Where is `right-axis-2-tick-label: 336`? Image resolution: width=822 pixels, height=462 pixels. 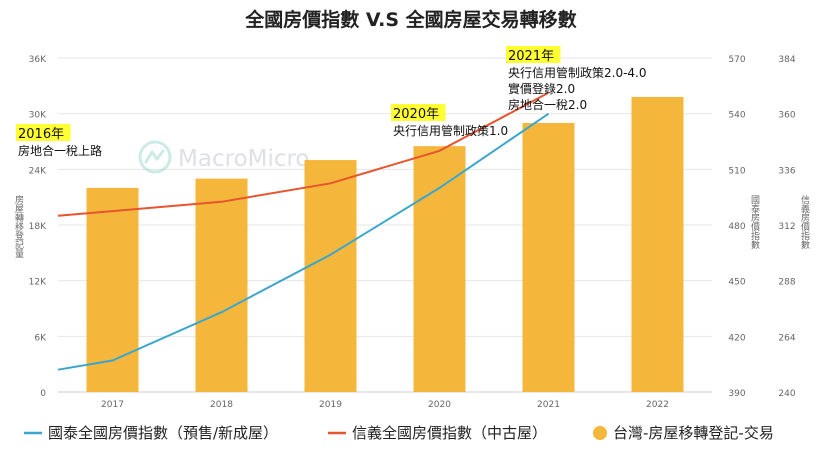 right-axis-2-tick-label: 336 is located at coordinates (786, 171).